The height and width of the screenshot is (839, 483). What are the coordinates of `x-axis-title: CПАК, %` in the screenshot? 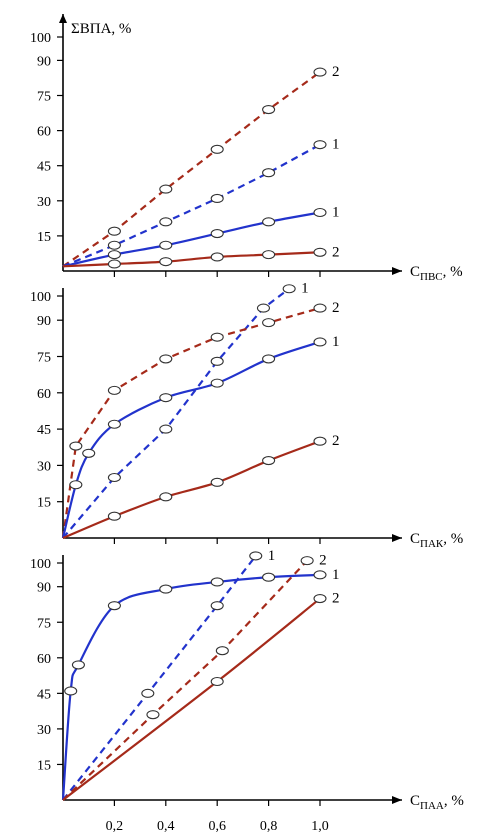 It's located at (436, 540).